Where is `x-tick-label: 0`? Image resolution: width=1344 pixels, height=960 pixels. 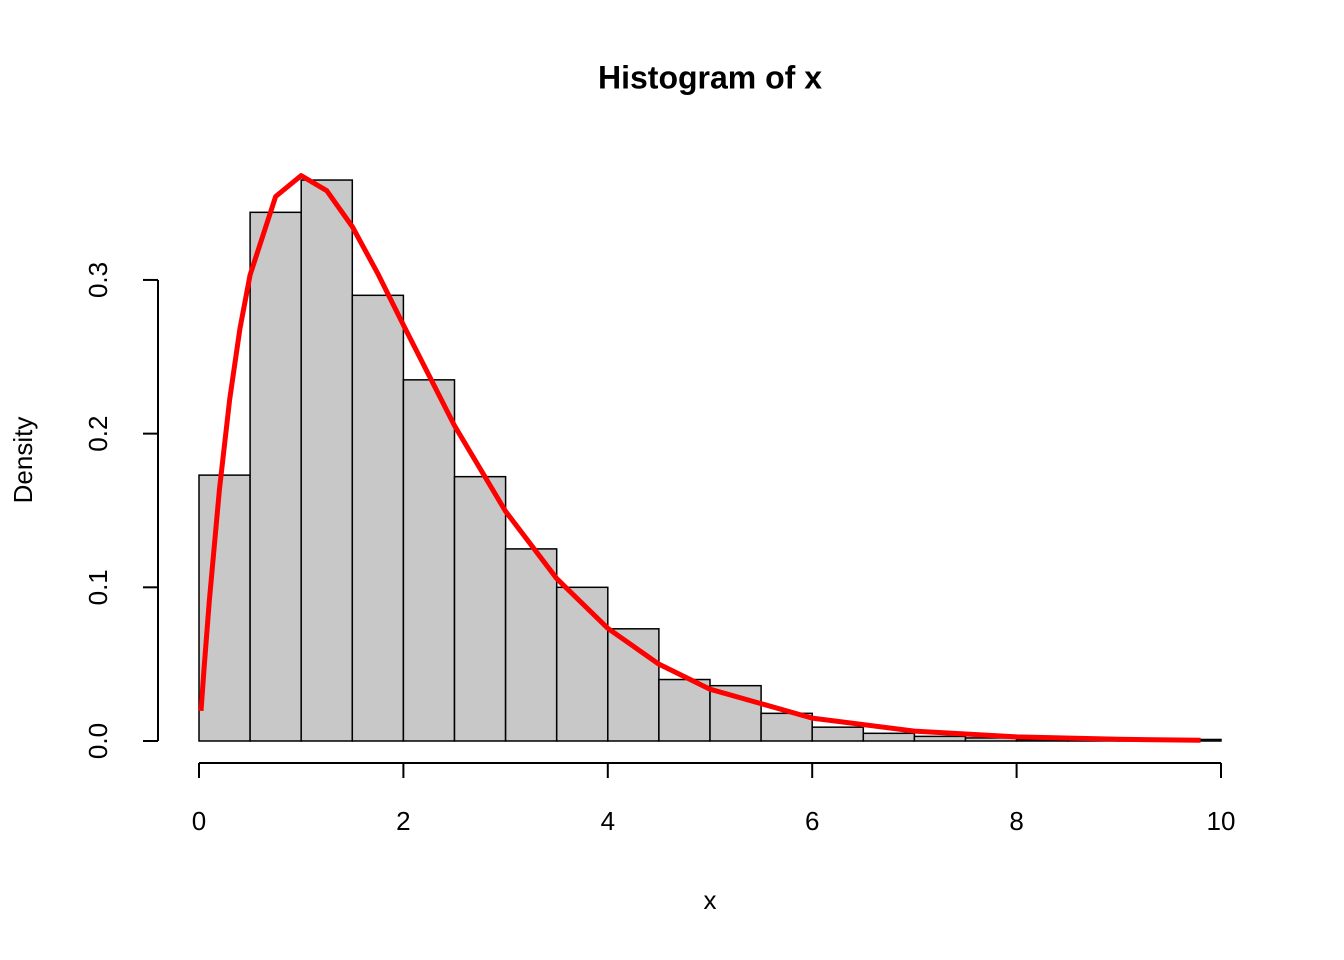 x-tick-label: 0 is located at coordinates (199, 821).